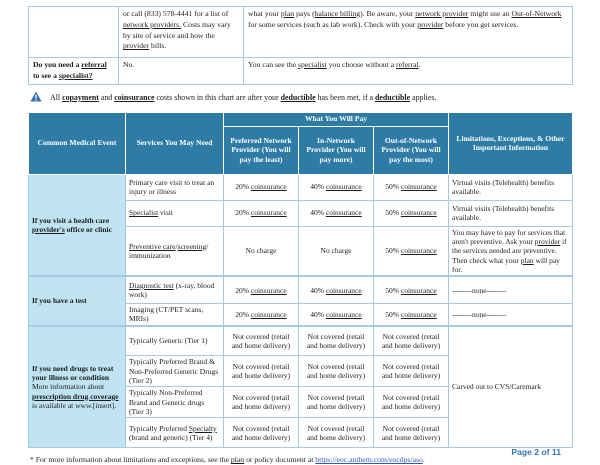 Image resolution: width=600 pixels, height=465 pixels. I want to click on text-run: All, so click(56, 97).